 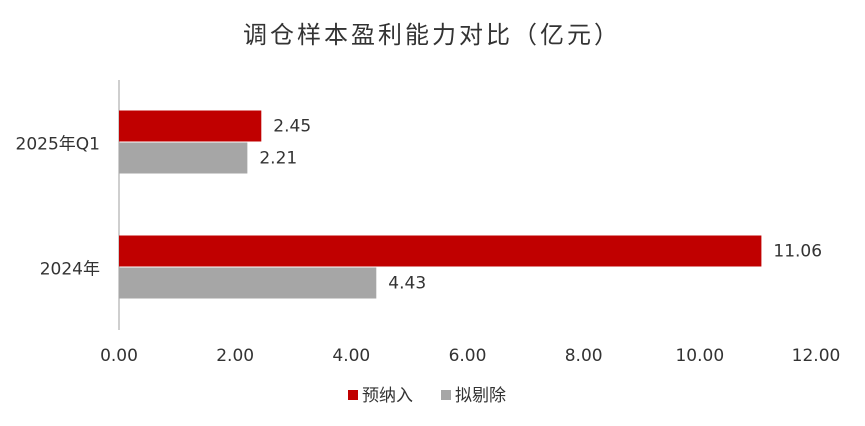 What do you see at coordinates (235, 356) in the screenshot?
I see `x-tick-label: 2.00` at bounding box center [235, 356].